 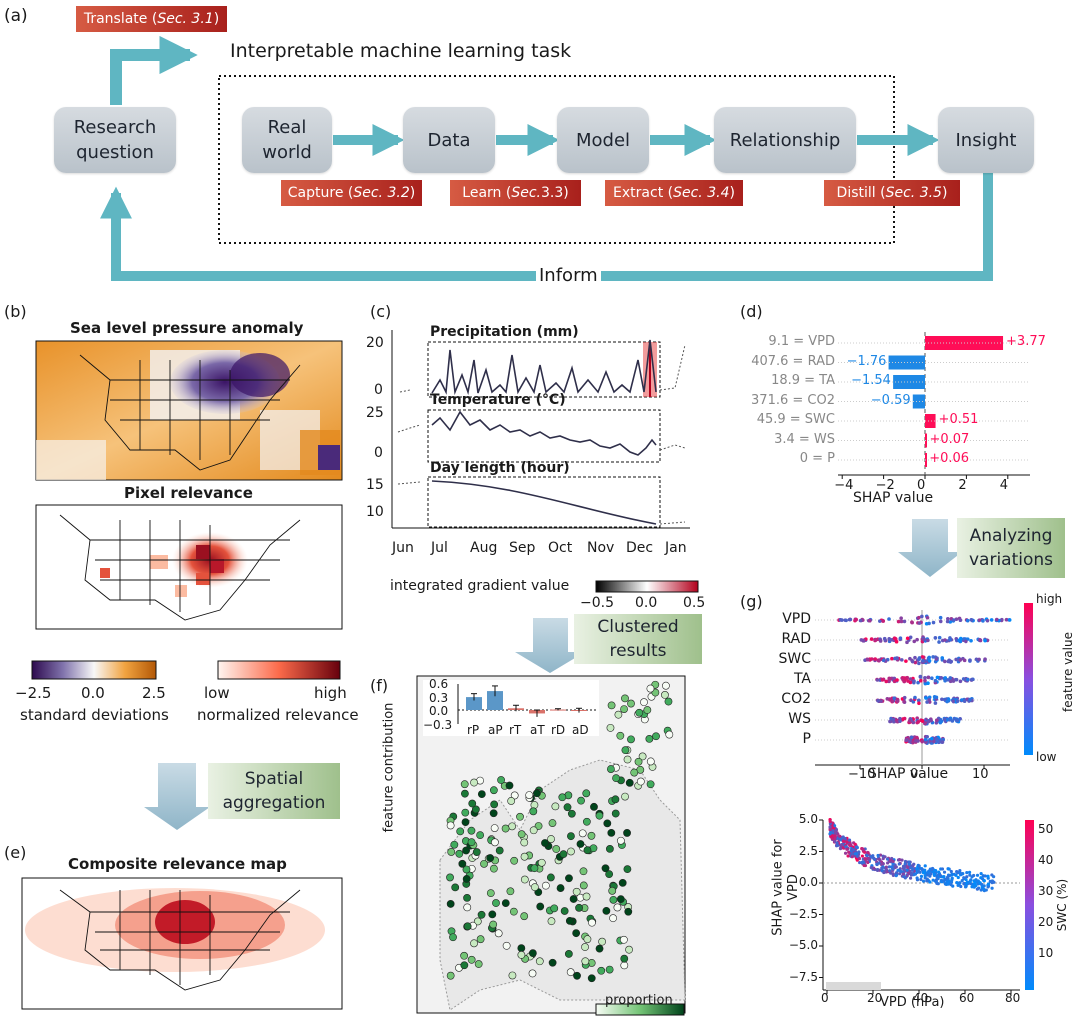 What do you see at coordinates (189, 410) in the screenshot?
I see `slp-anomaly-map` at bounding box center [189, 410].